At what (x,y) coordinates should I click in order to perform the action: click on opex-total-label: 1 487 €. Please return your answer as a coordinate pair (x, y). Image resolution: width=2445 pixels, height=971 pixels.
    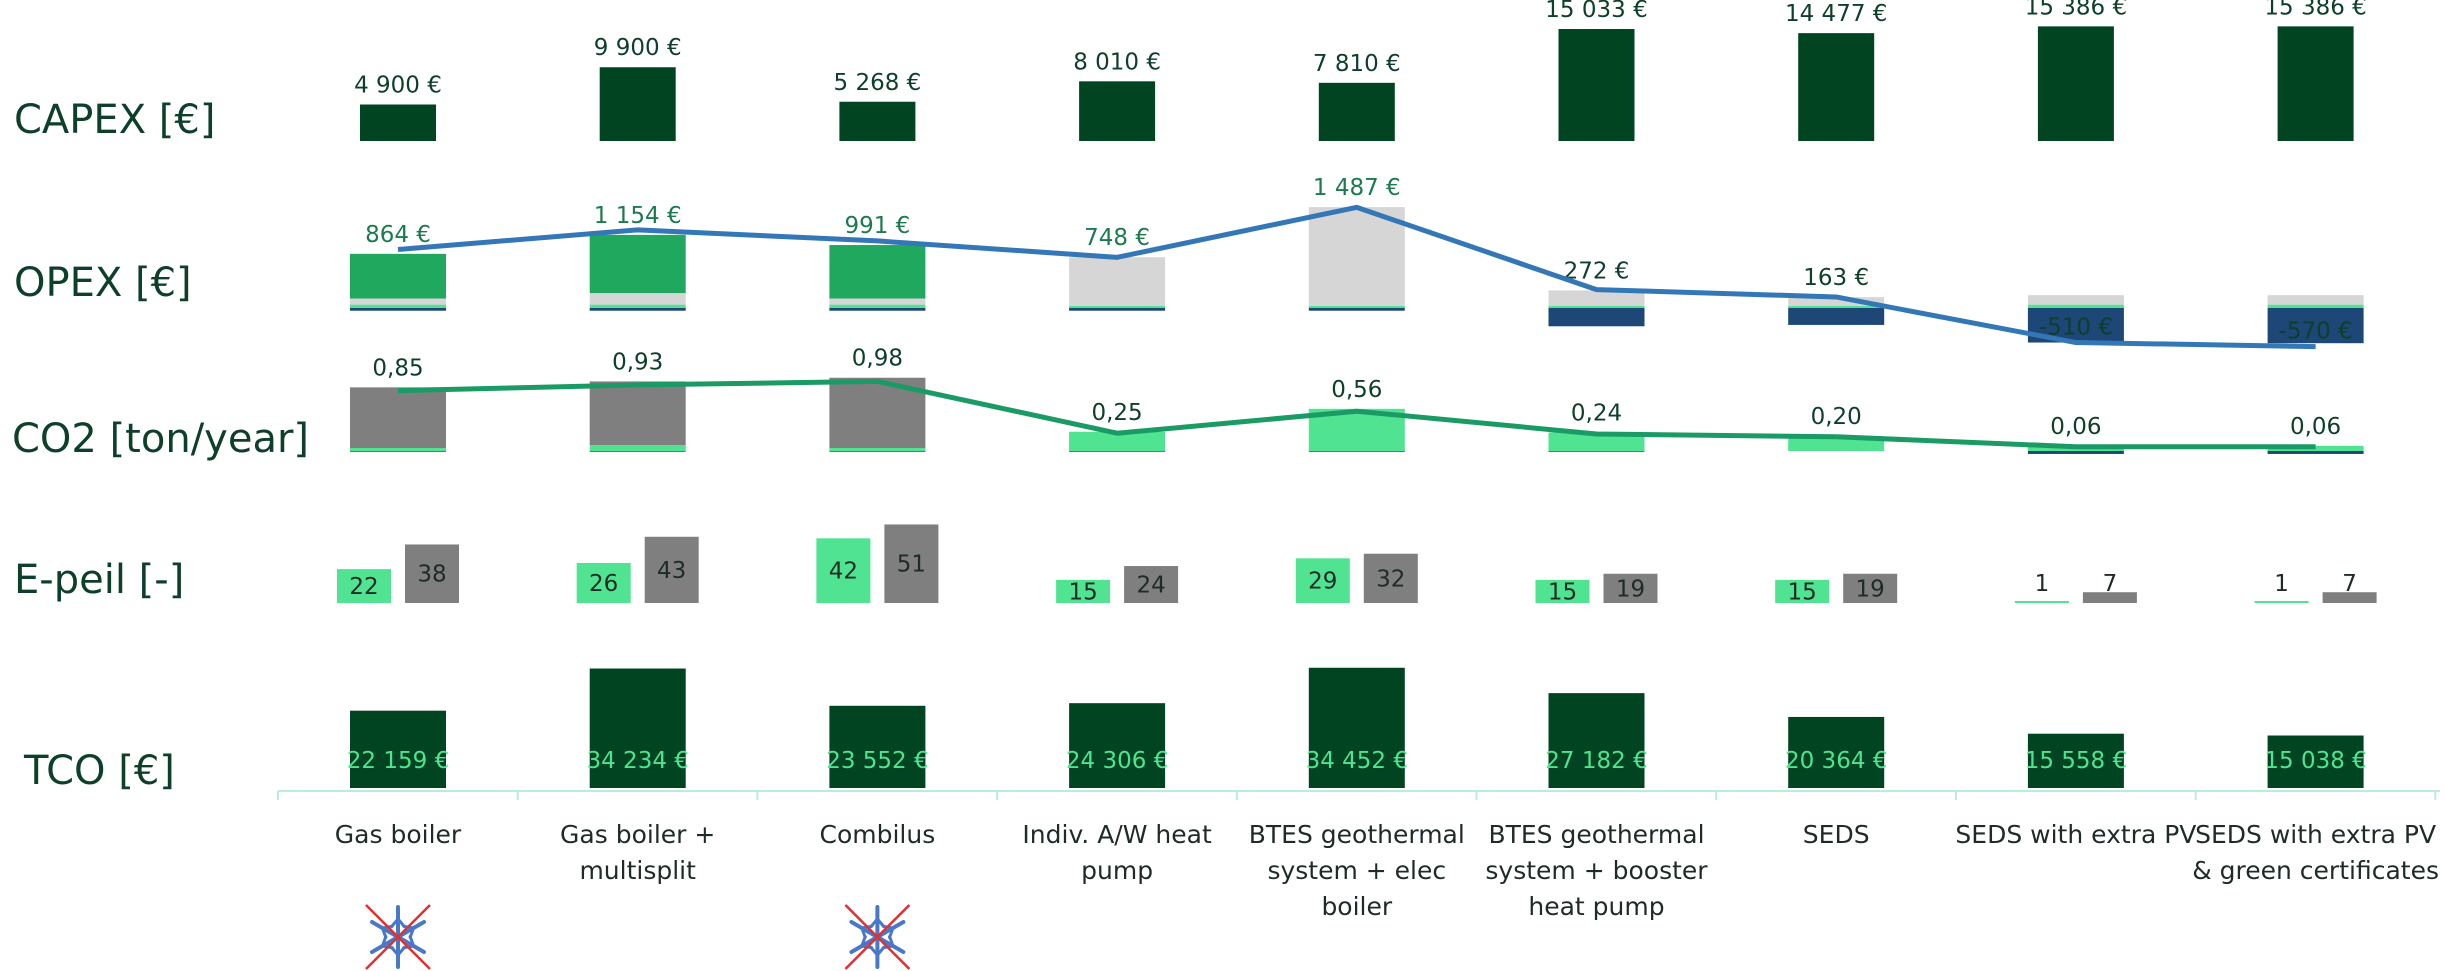
    Looking at the image, I should click on (1357, 188).